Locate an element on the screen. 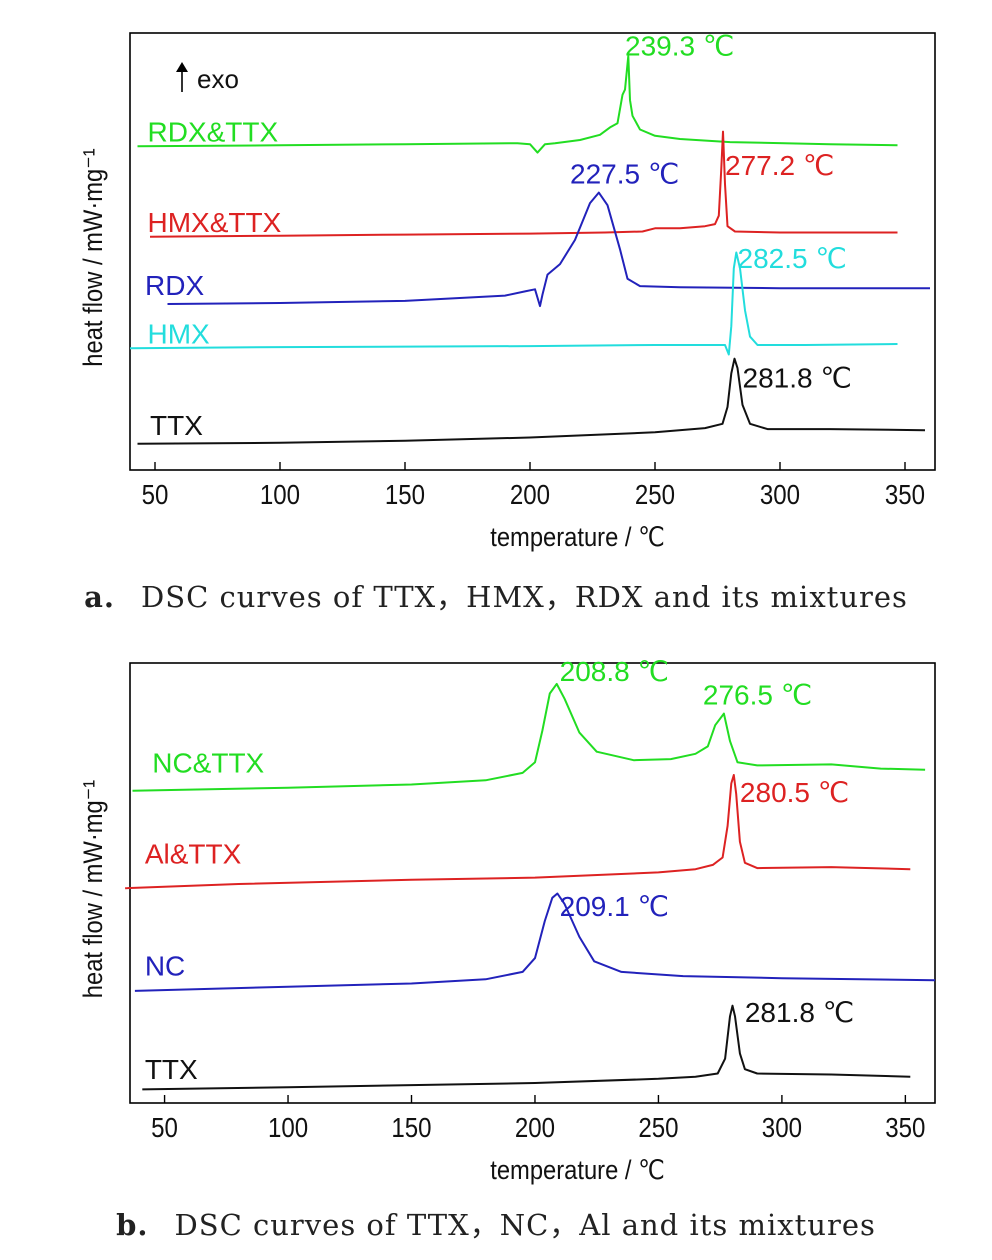  caption-letter: a. is located at coordinates (99, 597).